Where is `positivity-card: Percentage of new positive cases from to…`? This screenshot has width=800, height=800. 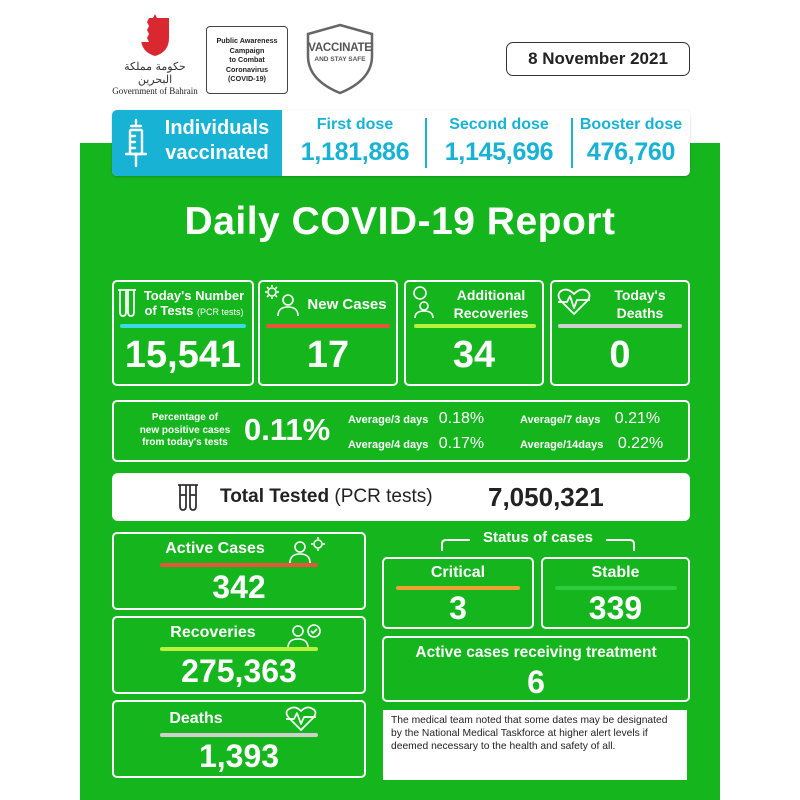 positivity-card: Percentage of new positive cases from to… is located at coordinates (401, 431).